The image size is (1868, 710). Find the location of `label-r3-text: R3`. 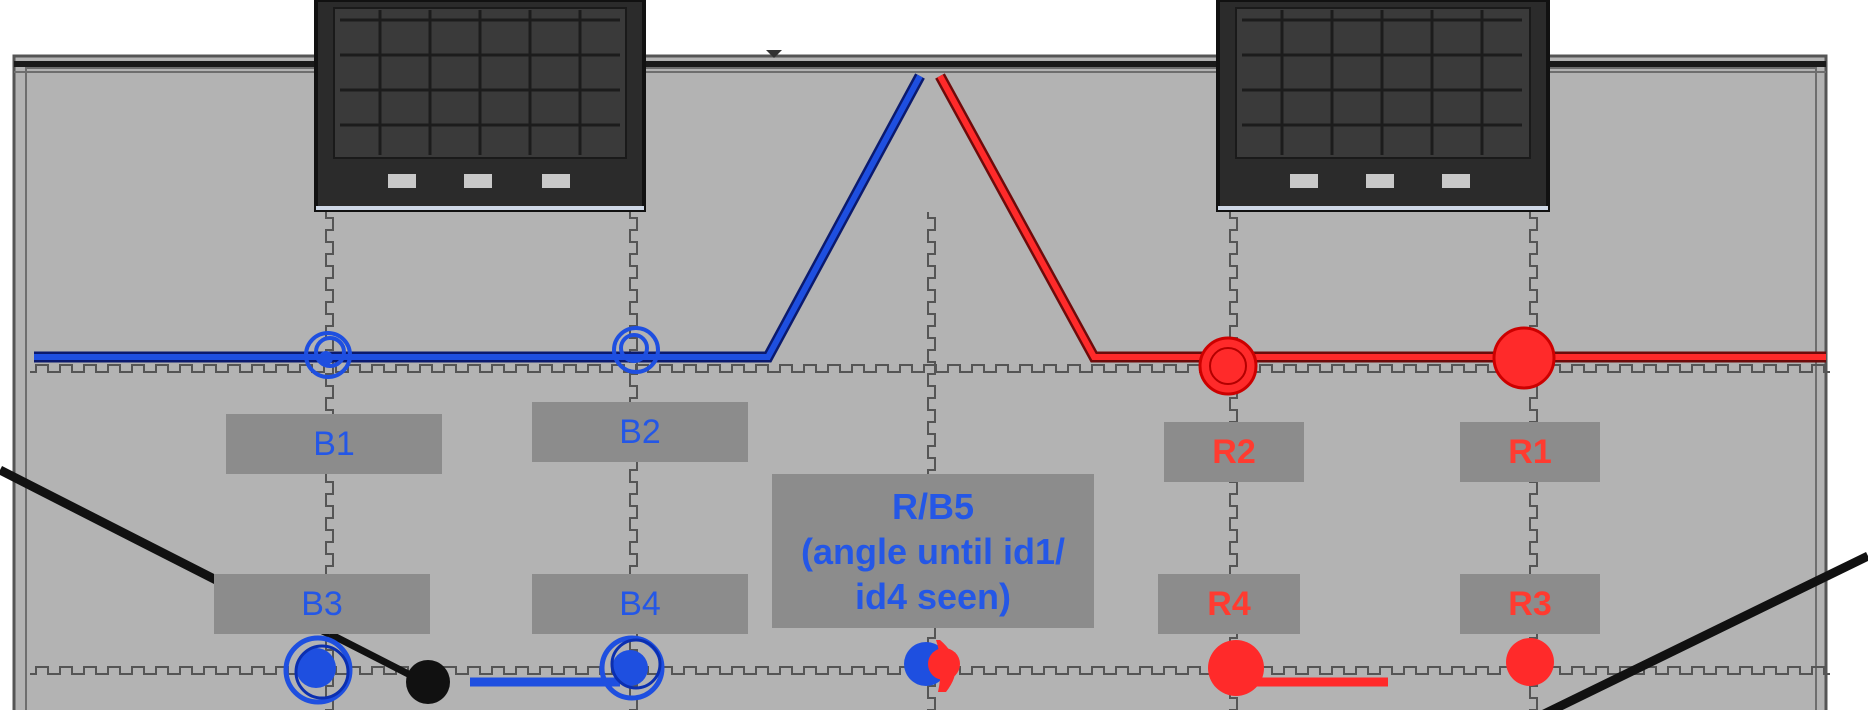

label-r3-text: R3 is located at coordinates (1530, 603).